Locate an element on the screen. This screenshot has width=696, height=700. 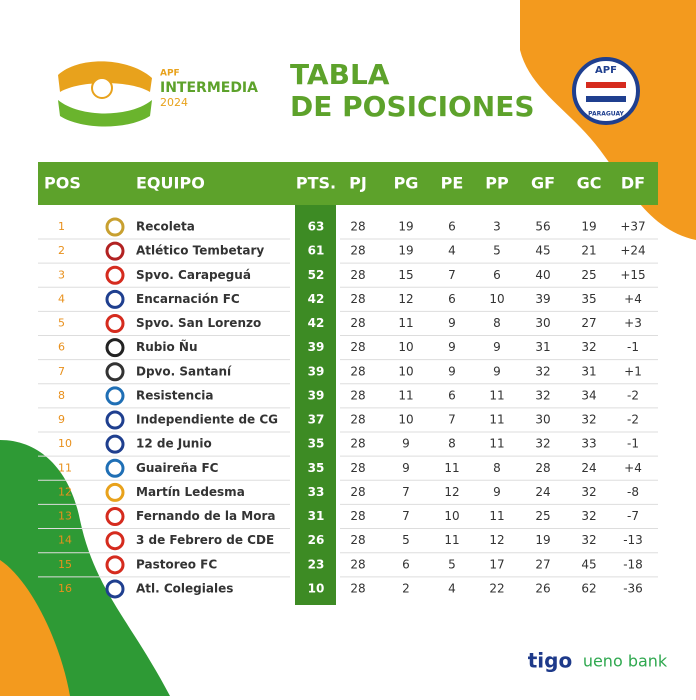
stat: 63 is located at coordinates (316, 227).